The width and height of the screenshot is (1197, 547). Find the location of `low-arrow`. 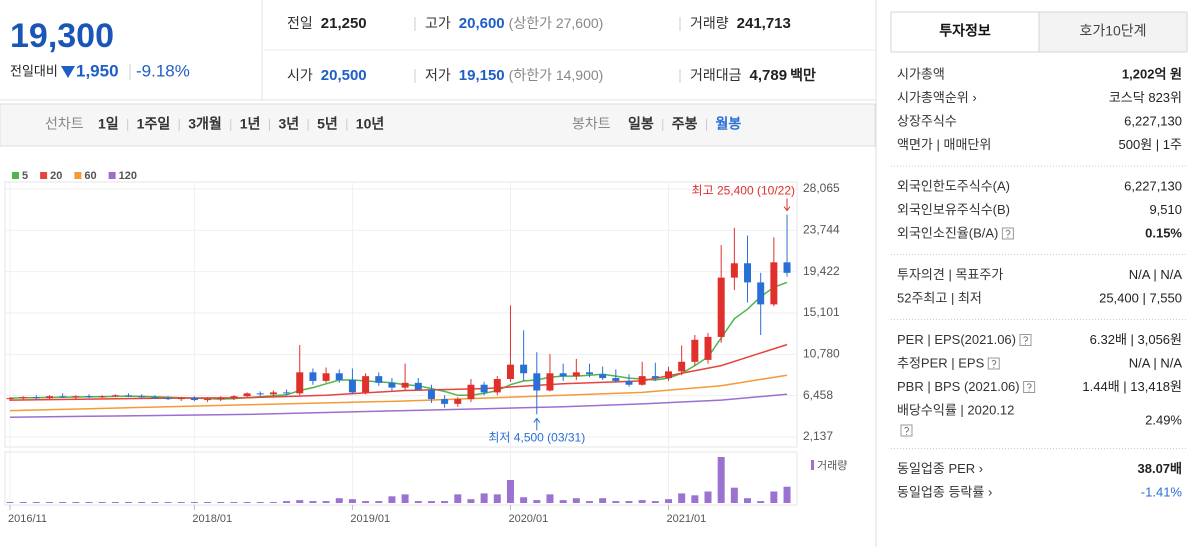

low-arrow is located at coordinates (537, 424).